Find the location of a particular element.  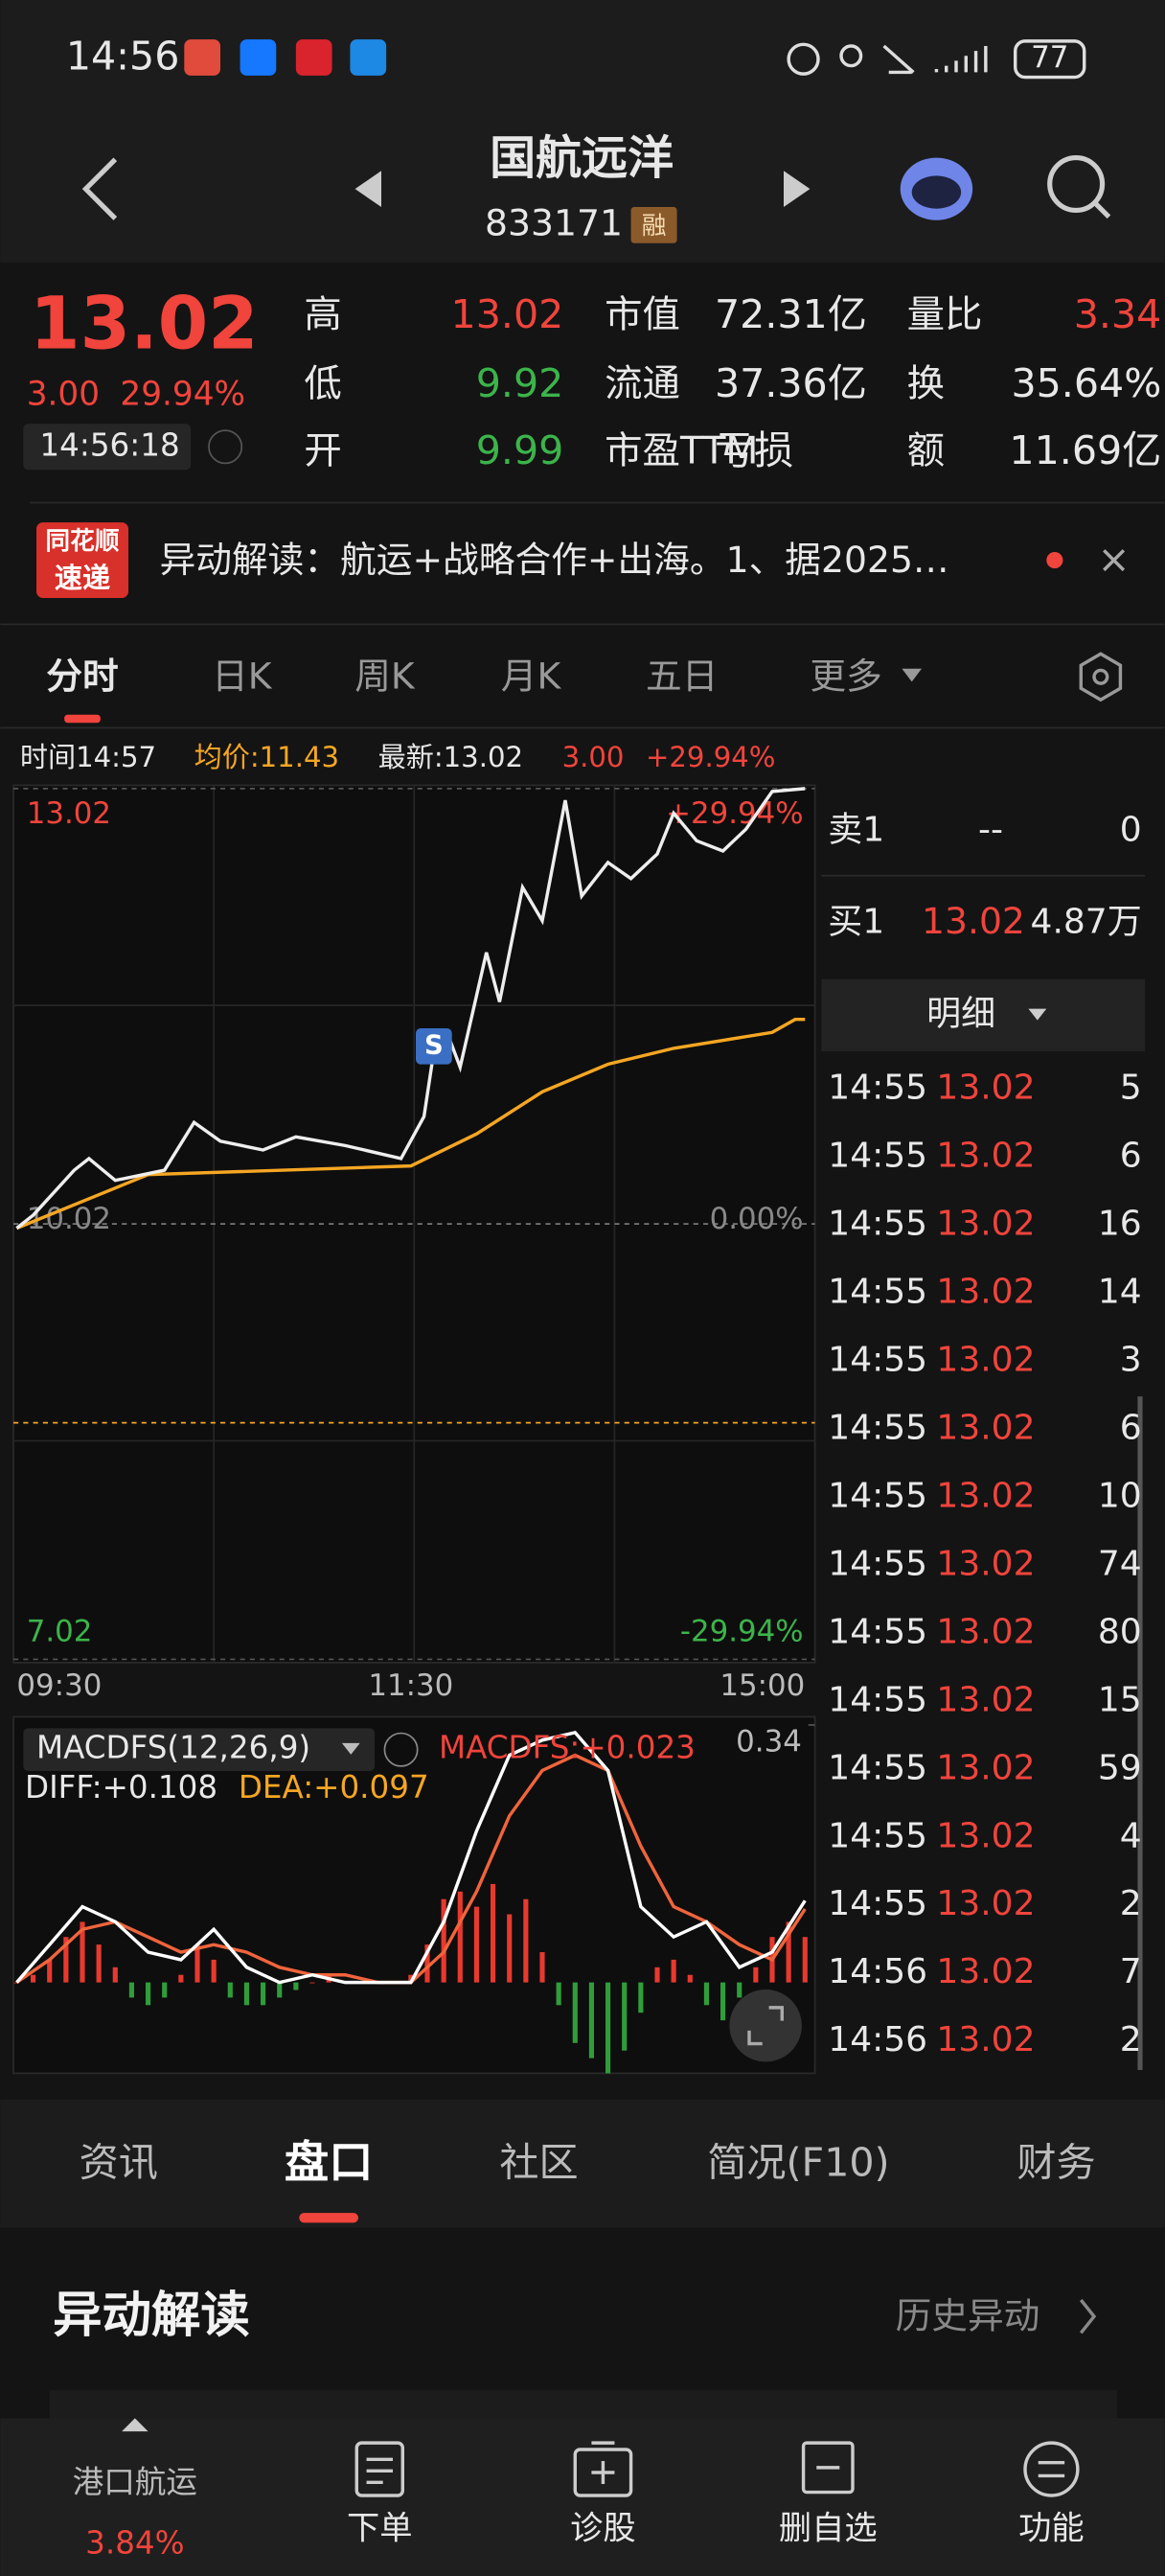

history-link: 历史异动 is located at coordinates (968, 2315).